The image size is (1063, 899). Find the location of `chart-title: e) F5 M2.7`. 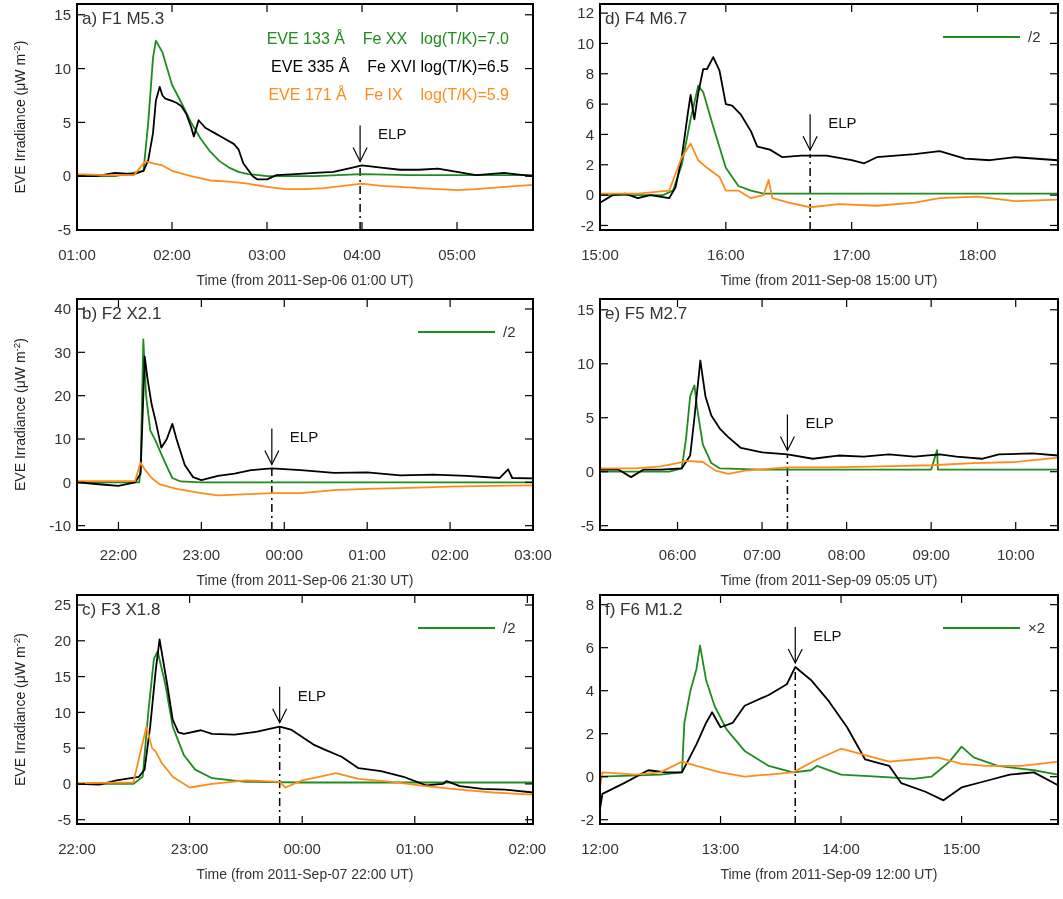

chart-title: e) F5 M2.7 is located at coordinates (646, 313).